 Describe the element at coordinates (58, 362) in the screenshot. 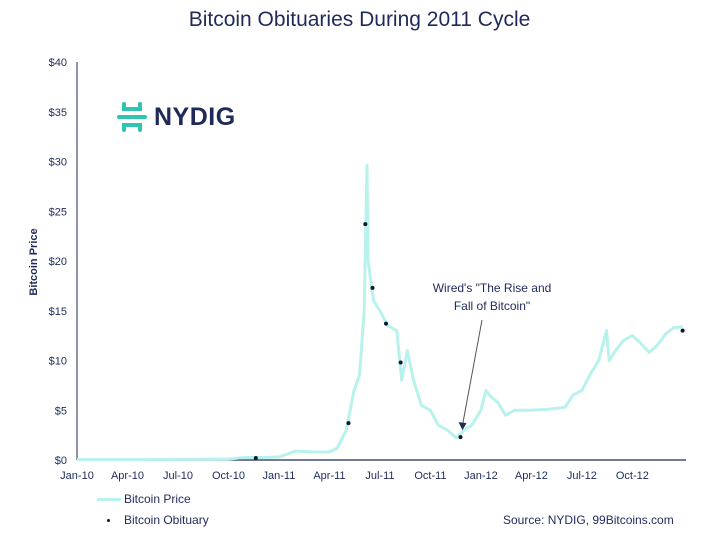

I see `y-tick-label: $10` at that location.